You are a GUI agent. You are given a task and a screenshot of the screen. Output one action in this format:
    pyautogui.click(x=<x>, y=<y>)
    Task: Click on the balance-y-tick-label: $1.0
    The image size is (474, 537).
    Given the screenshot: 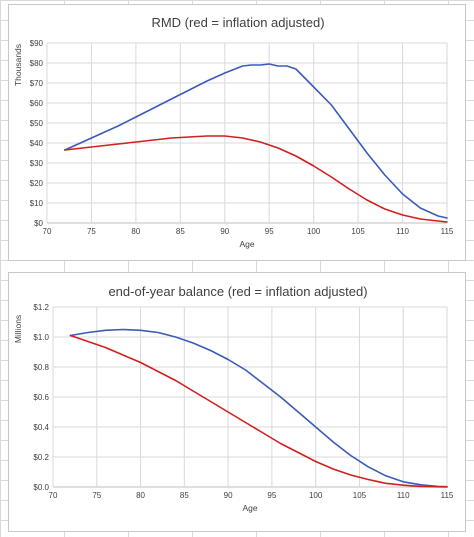 What is the action you would take?
    pyautogui.click(x=41, y=337)
    